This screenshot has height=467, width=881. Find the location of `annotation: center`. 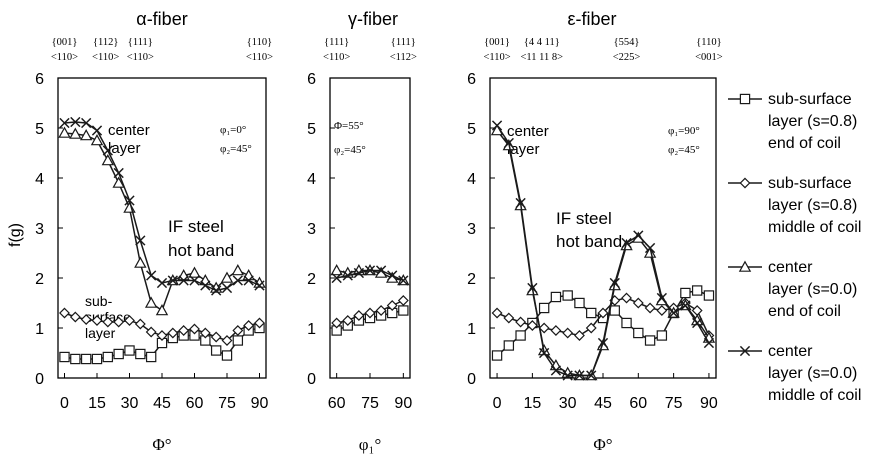

annotation: center is located at coordinates (129, 130).